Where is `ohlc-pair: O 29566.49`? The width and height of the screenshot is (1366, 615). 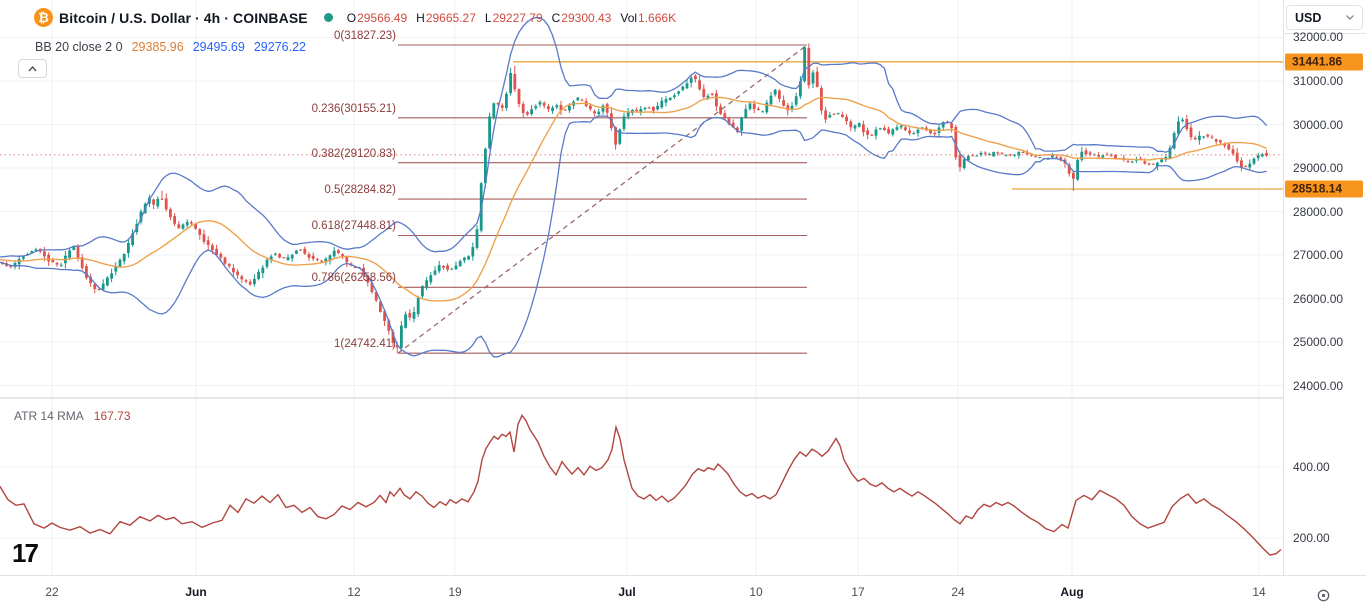 ohlc-pair: O 29566.49 is located at coordinates (377, 17).